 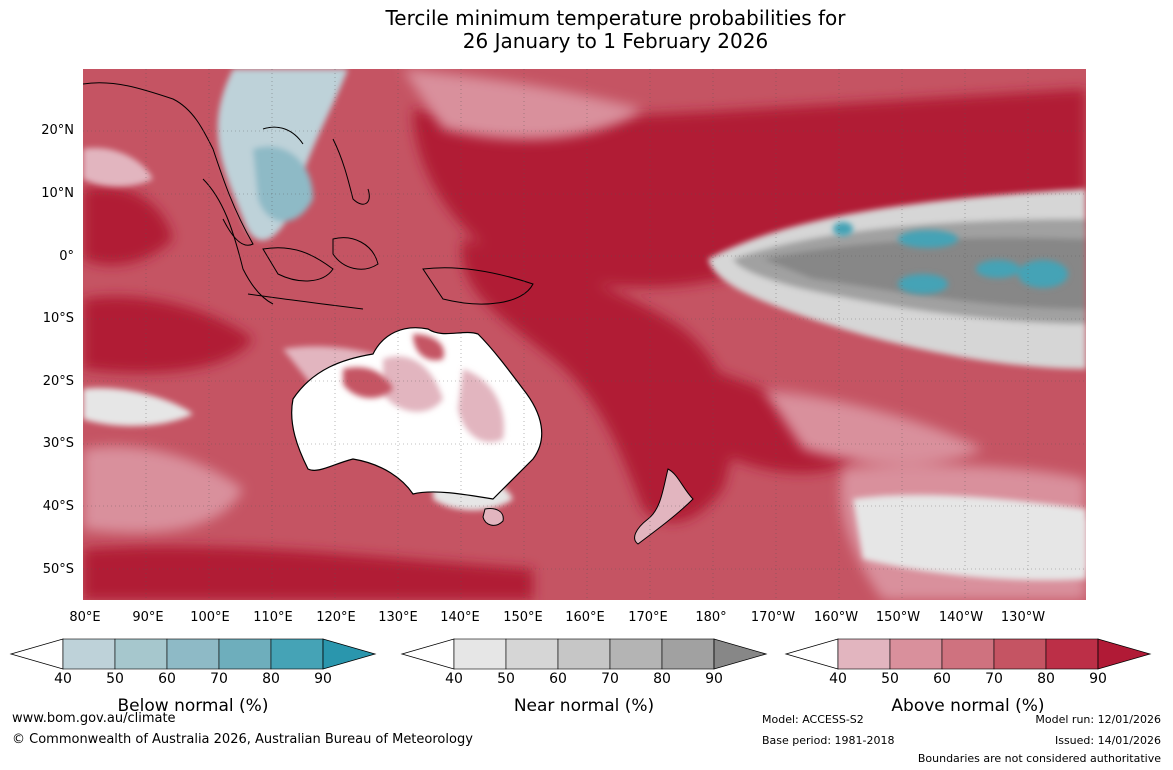 What do you see at coordinates (58, 506) in the screenshot?
I see `lat-label: 40°S` at bounding box center [58, 506].